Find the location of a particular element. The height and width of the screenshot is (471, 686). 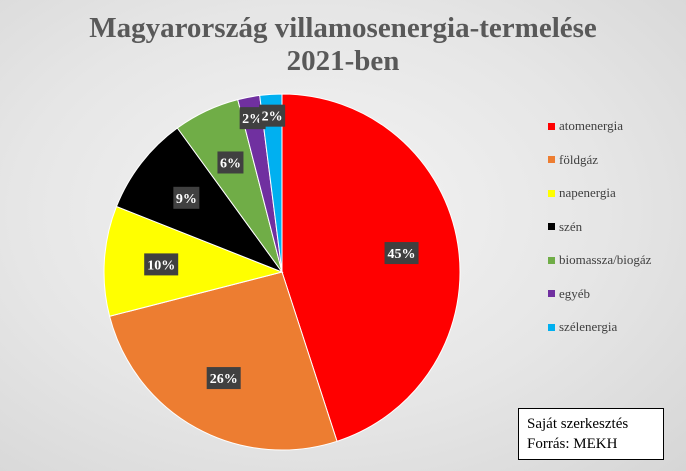

data-label-text: 9% is located at coordinates (186, 199).